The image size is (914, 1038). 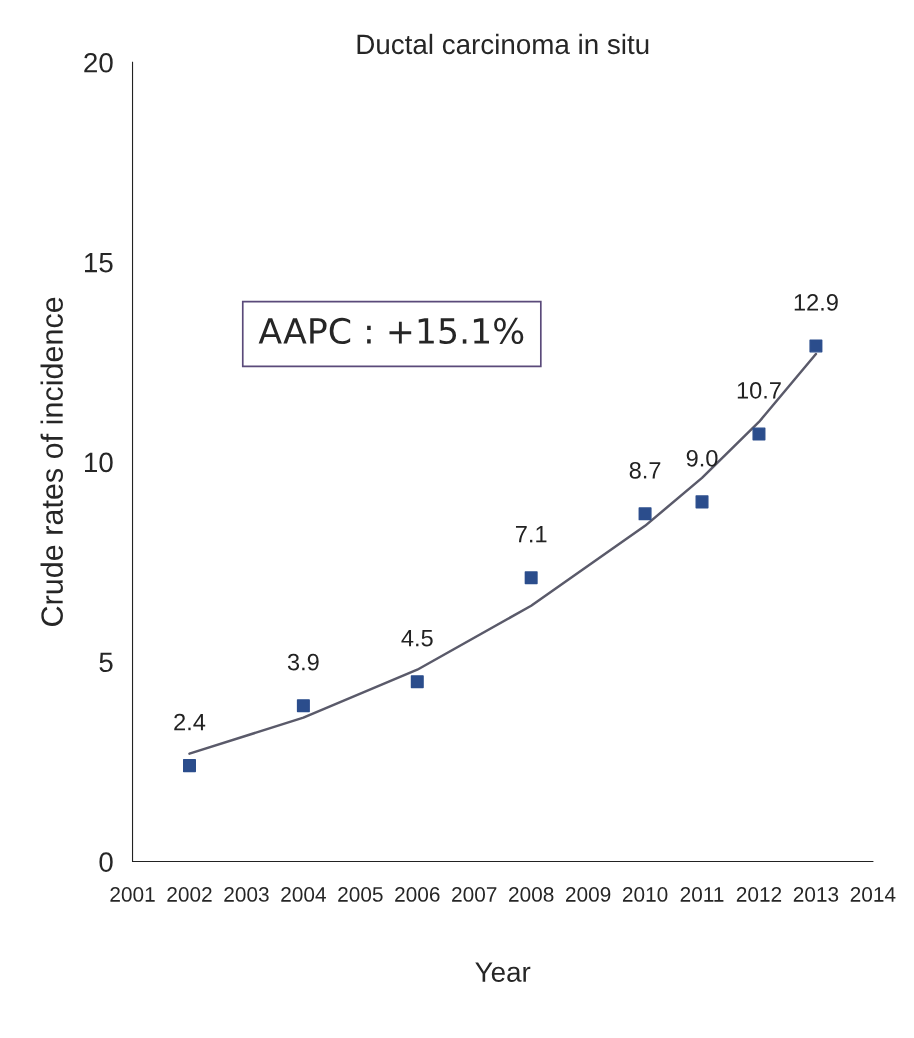 I want to click on data-label: 10.7, so click(x=759, y=390).